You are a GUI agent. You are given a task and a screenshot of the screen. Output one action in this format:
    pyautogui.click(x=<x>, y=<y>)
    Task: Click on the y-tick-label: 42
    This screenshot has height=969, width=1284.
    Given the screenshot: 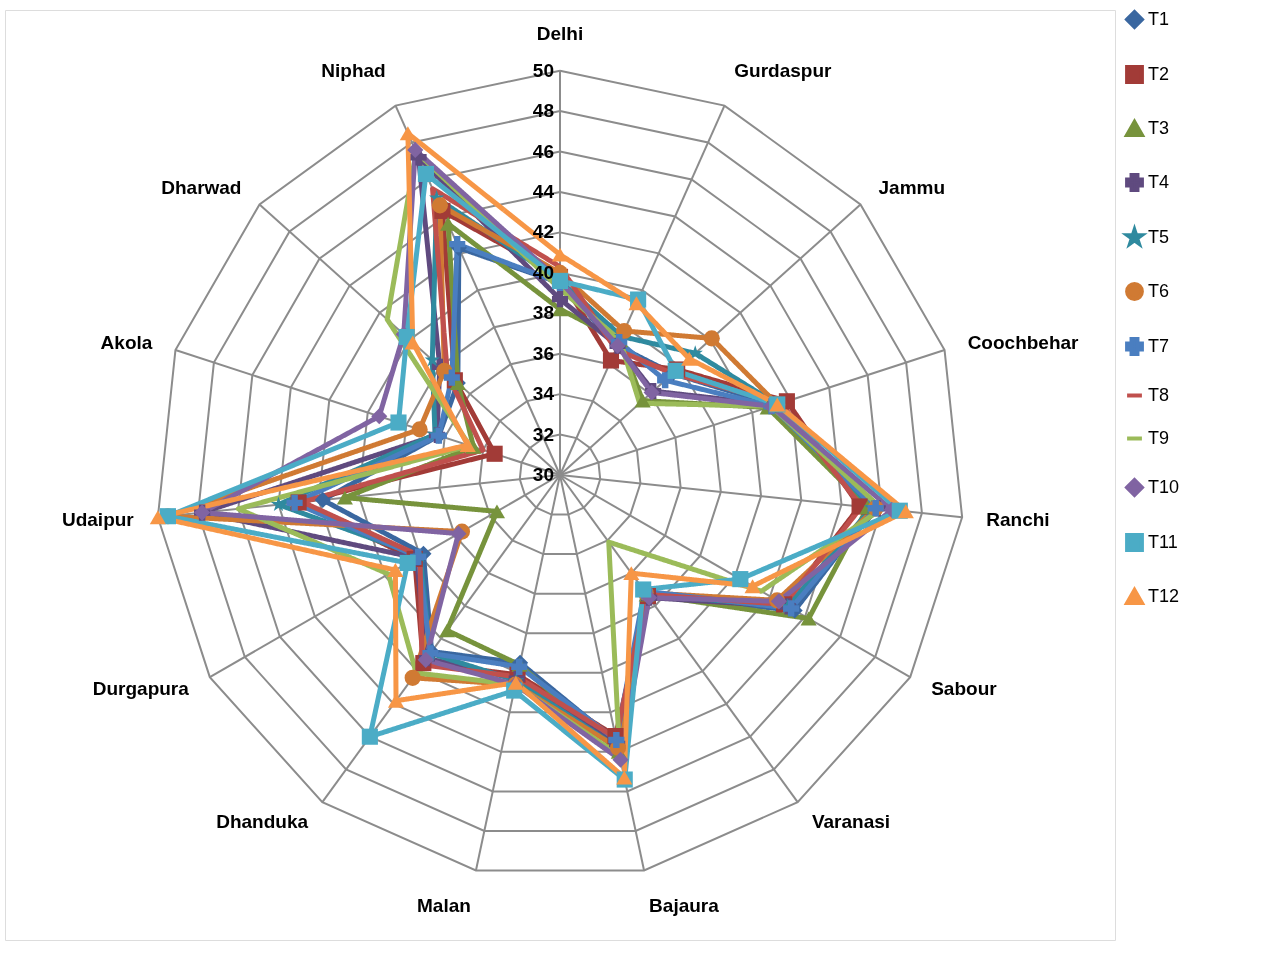 What is the action you would take?
    pyautogui.click(x=543, y=232)
    